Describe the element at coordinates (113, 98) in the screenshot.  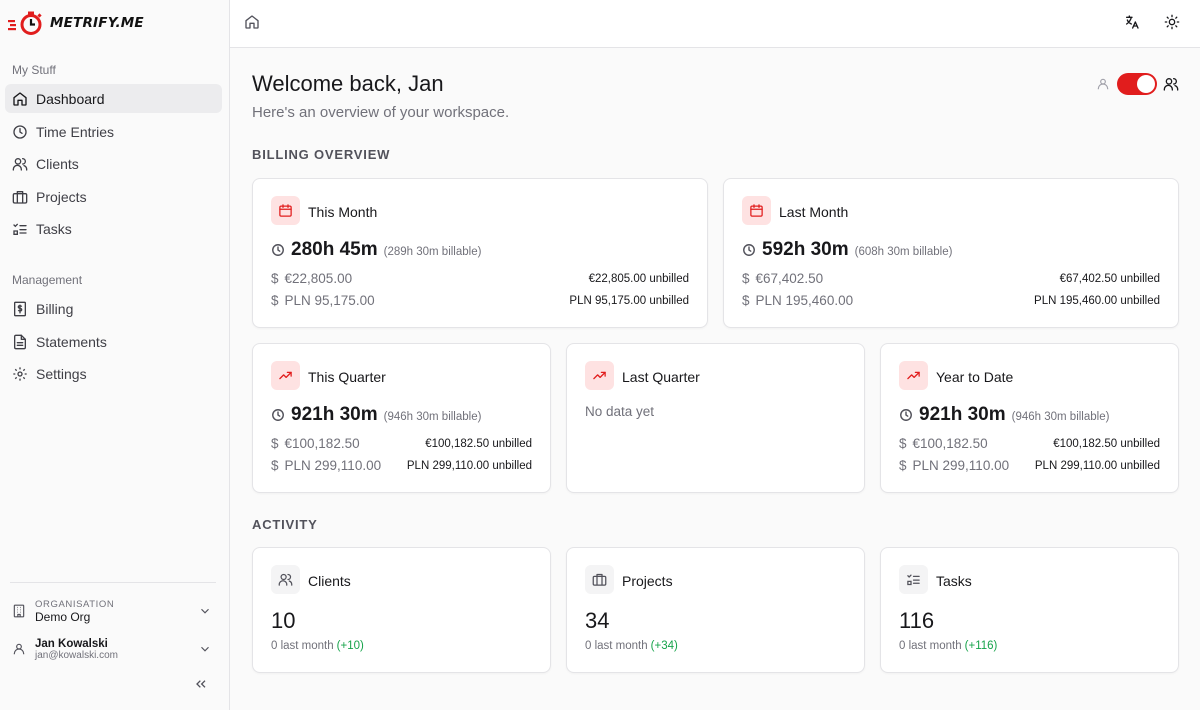
I see `sidebar-item-dashboard: Dashboard` at that location.